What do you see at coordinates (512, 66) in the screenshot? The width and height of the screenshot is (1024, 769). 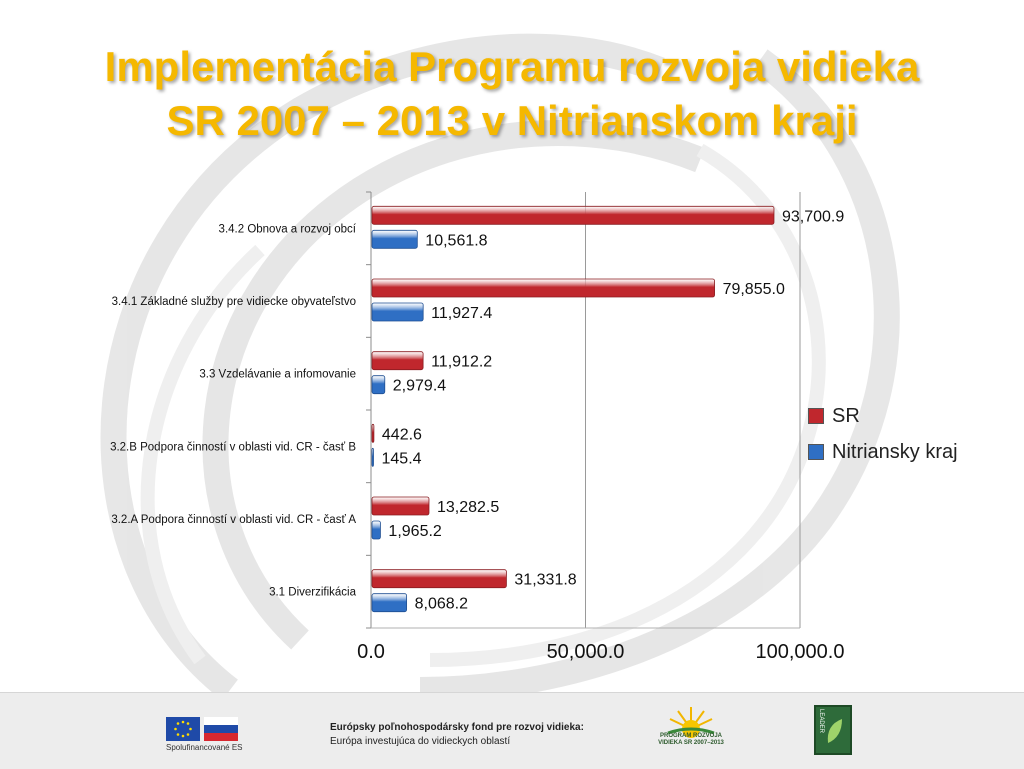 I see `title-line-1: Implementácia Programu rozvoja vidieka` at bounding box center [512, 66].